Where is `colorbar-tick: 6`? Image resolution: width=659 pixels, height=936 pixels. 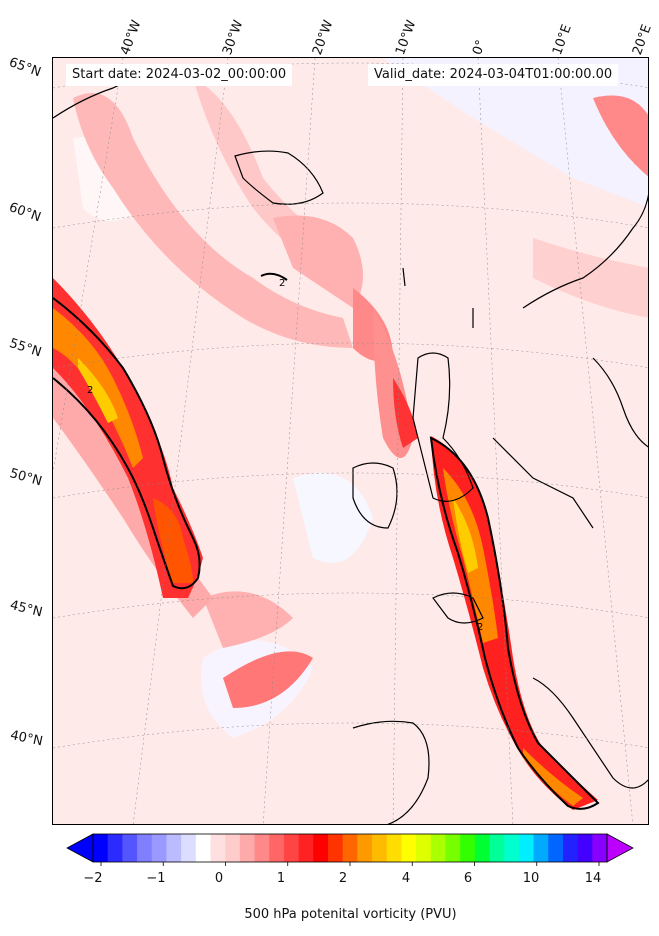
colorbar-tick: 6 is located at coordinates (468, 878).